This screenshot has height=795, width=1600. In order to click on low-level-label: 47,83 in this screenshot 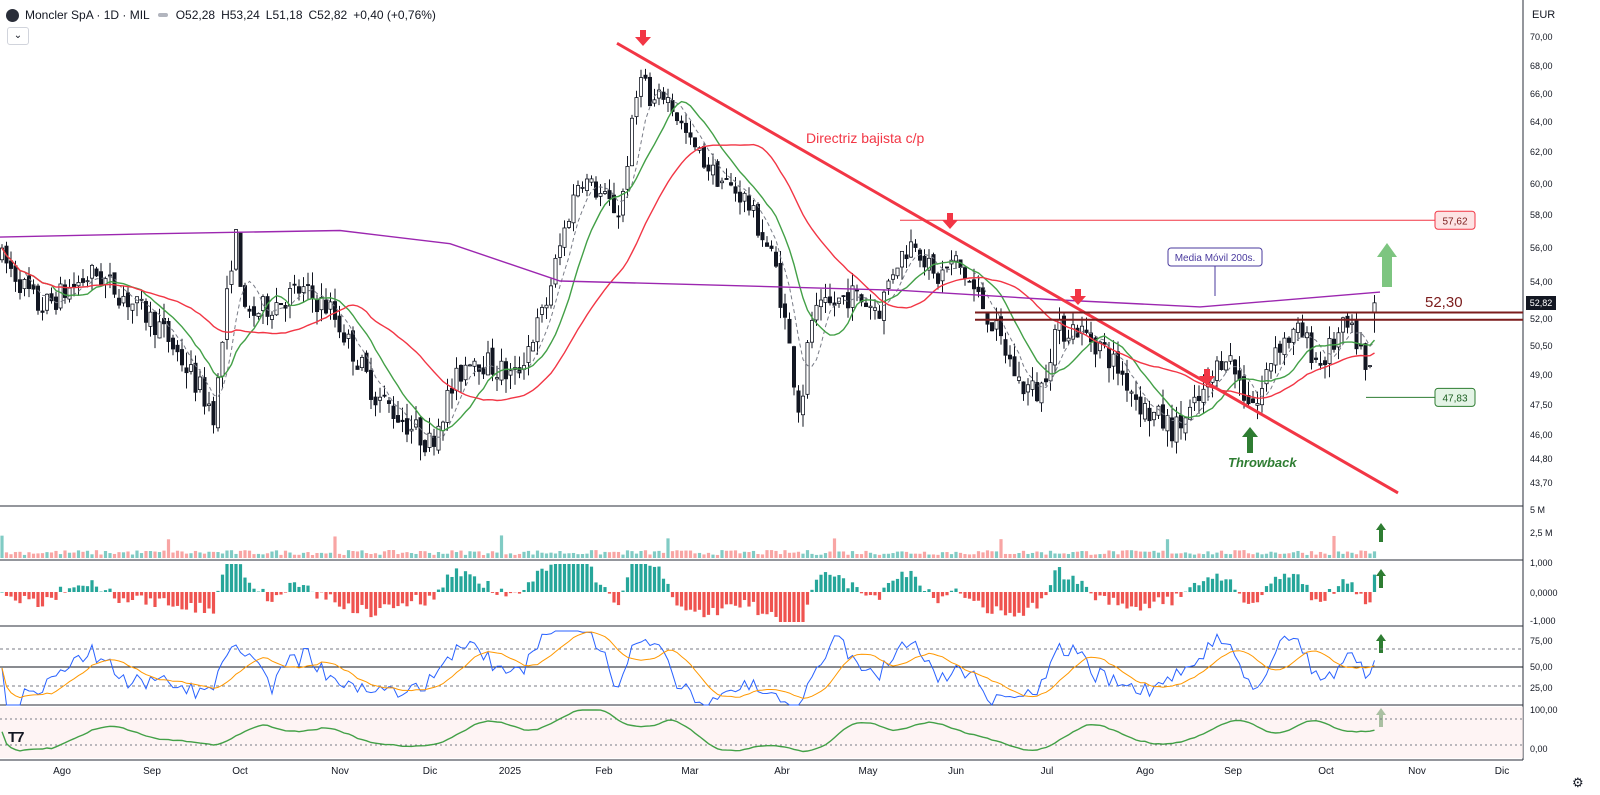, I will do `click(1454, 398)`.